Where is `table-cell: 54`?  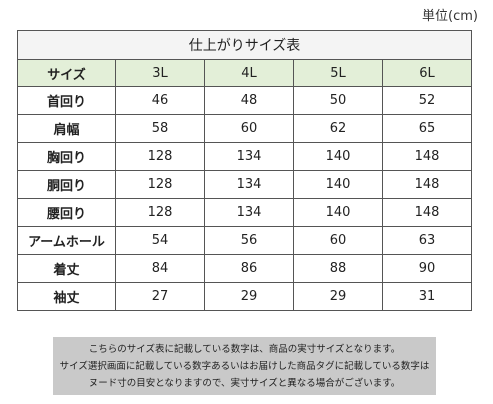
table-cell: 54 is located at coordinates (160, 240).